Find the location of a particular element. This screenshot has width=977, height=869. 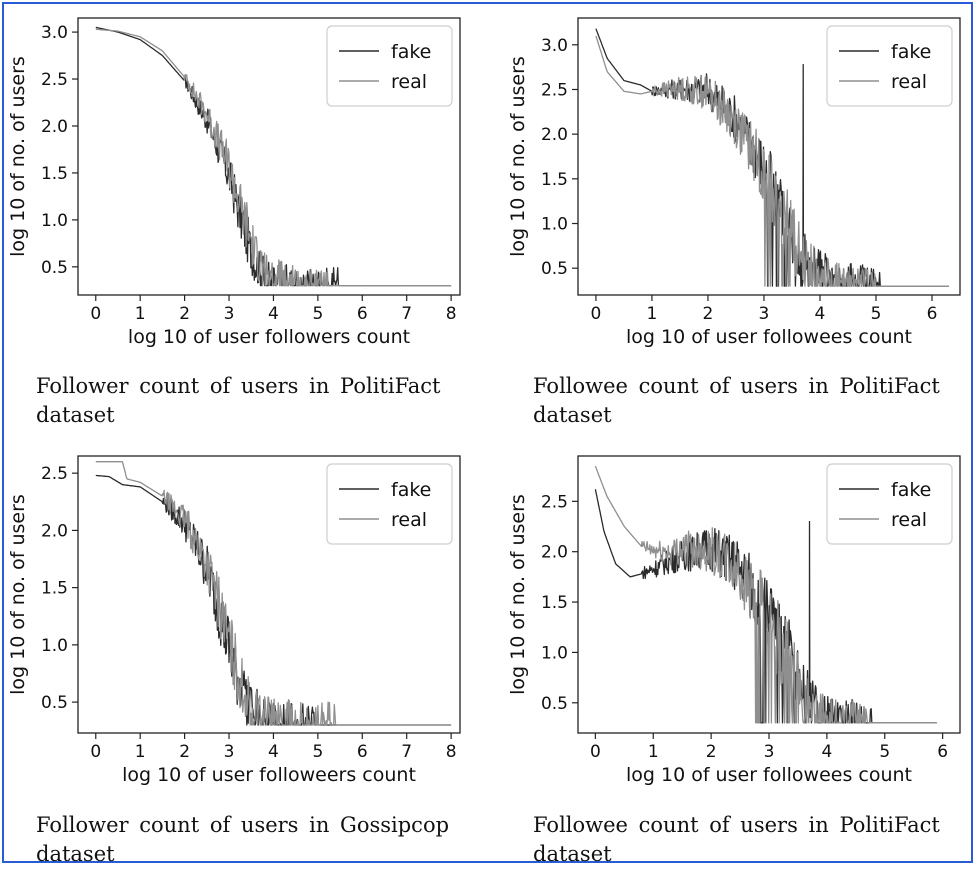

x-axis-label: log 10 of user followeers count is located at coordinates (269, 775).